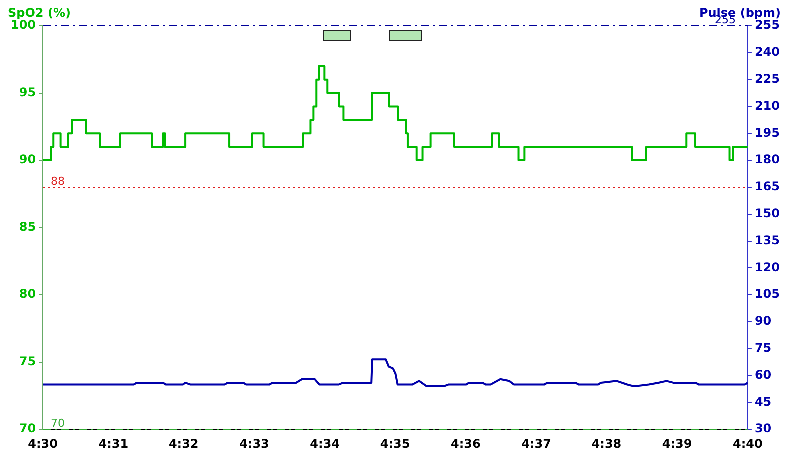  Describe the element at coordinates (767, 159) in the screenshot. I see `y2-tick-label: 180` at that location.